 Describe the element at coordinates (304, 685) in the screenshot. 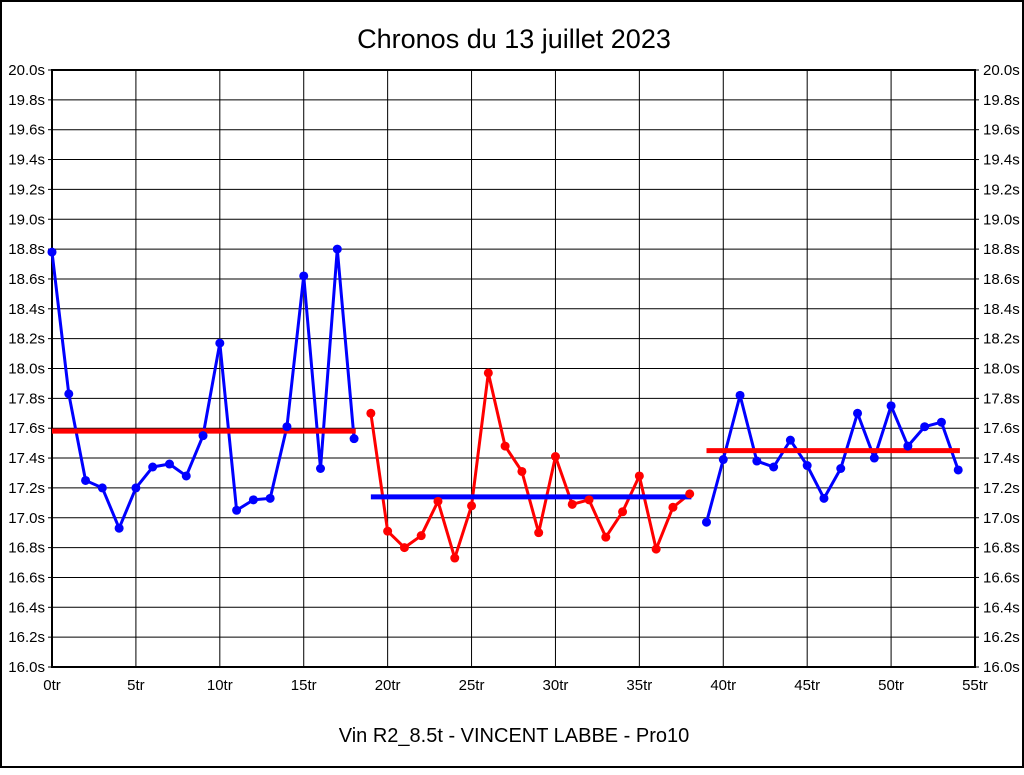

I see `x-axis-label: 15tr` at that location.